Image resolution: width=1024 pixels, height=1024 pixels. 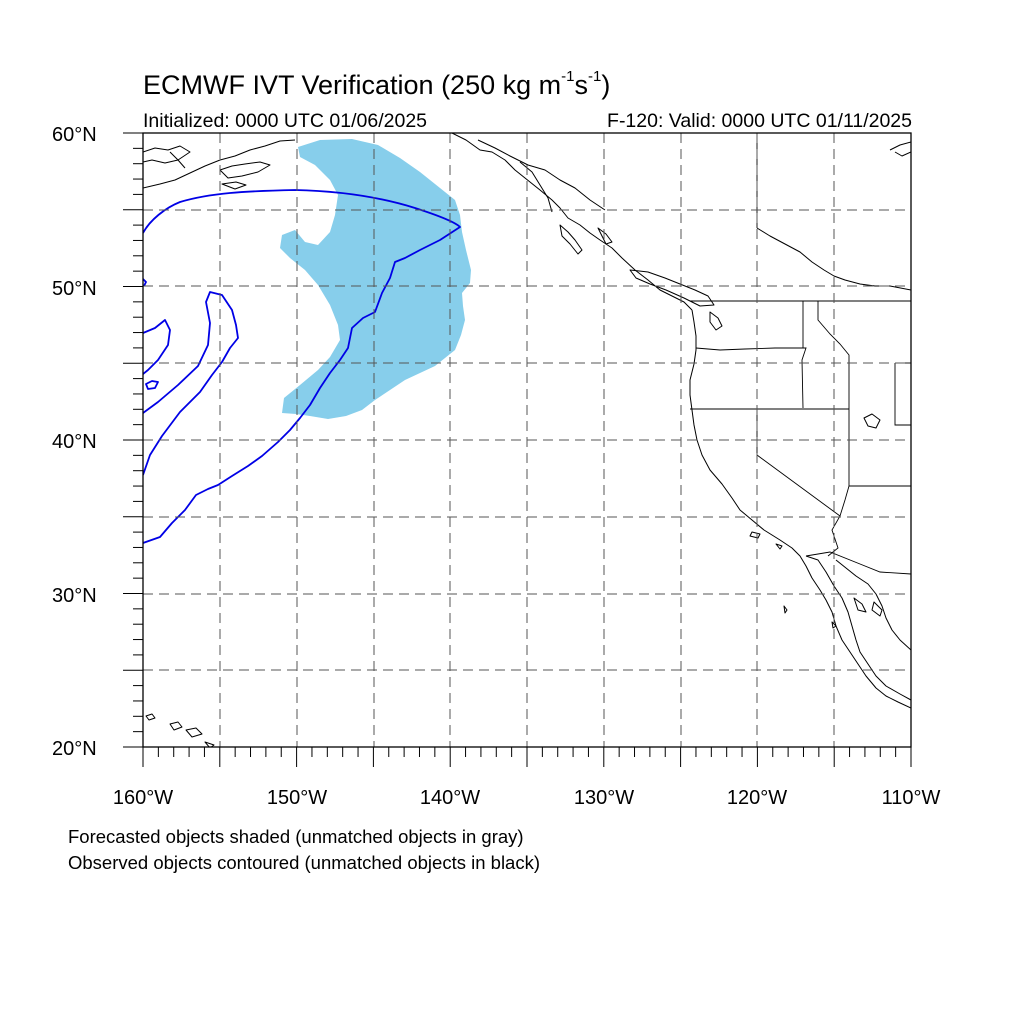 What do you see at coordinates (145, 282) in the screenshot?
I see `observed-contour-edge` at bounding box center [145, 282].